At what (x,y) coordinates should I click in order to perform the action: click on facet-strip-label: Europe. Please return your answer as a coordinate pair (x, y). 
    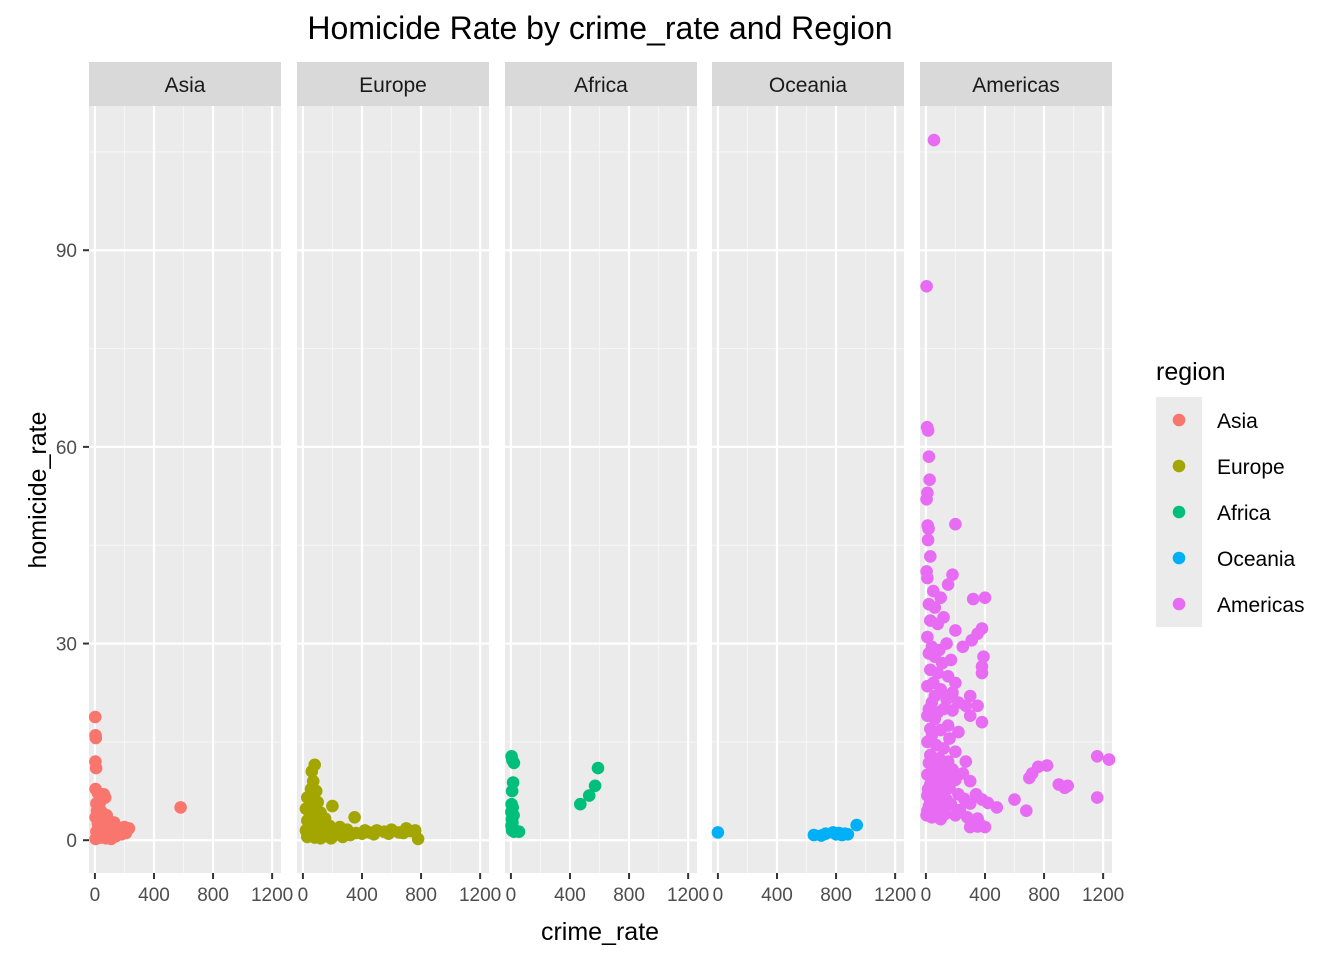
    Looking at the image, I should click on (393, 85).